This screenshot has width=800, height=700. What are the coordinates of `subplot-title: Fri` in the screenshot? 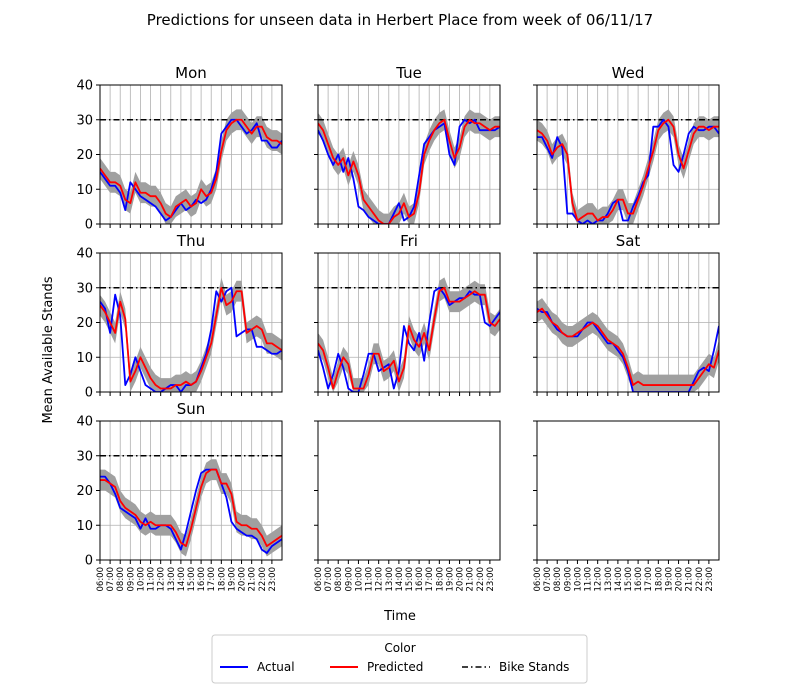 It's located at (409, 241).